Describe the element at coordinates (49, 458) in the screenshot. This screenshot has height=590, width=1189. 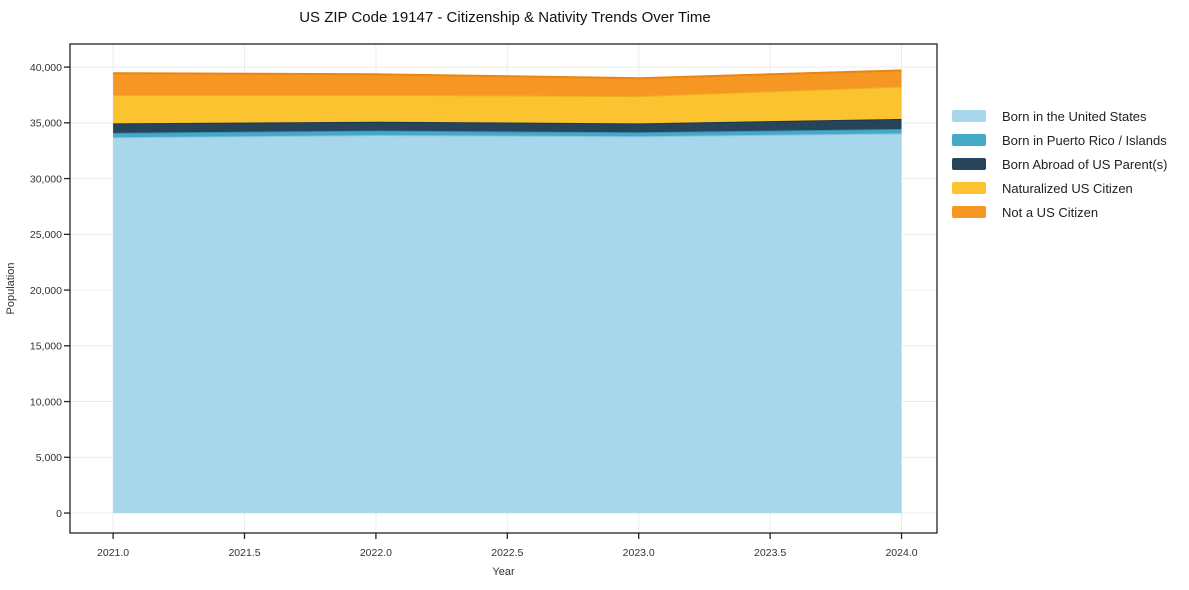
I see `y-tick-label: 5,000` at that location.